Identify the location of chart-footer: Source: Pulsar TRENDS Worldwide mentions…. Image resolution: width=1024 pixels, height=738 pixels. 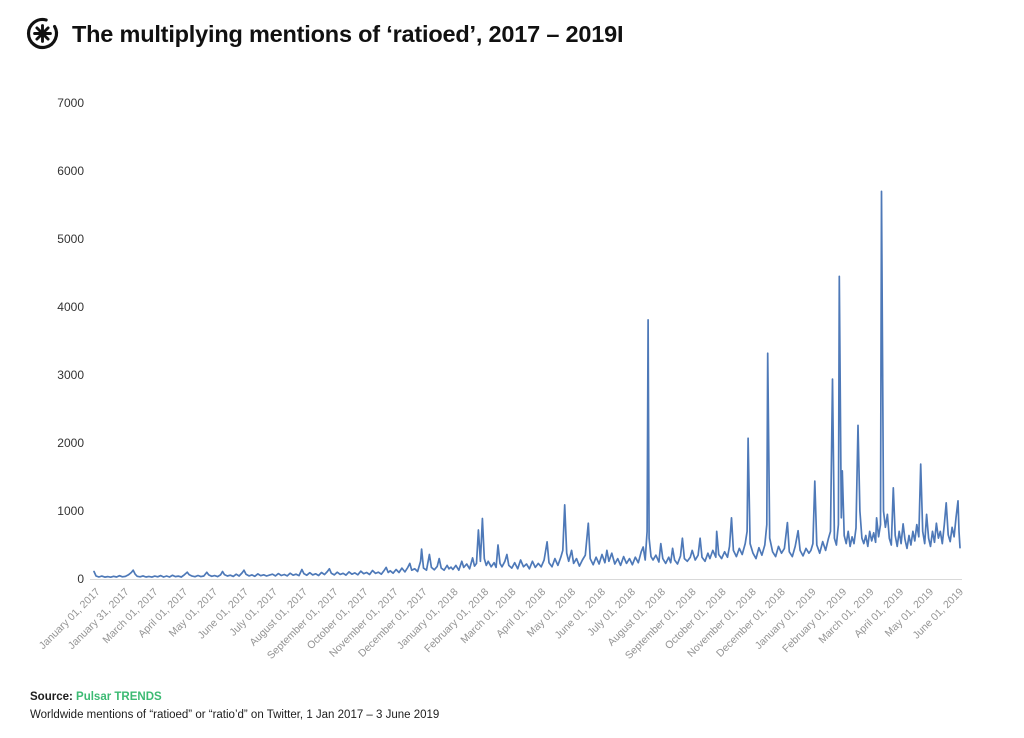
(234, 706).